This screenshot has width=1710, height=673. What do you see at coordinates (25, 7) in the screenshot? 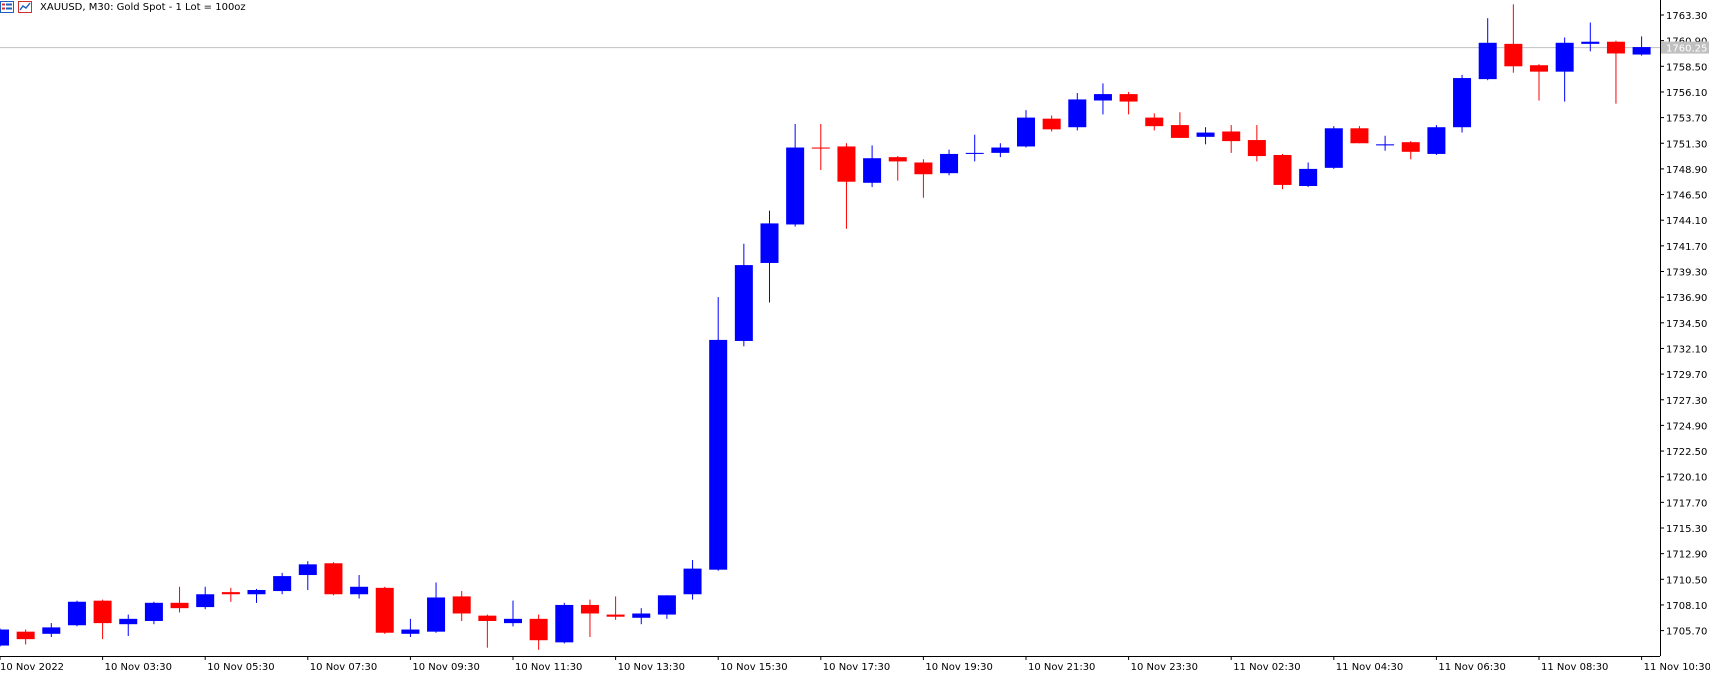
I see `chart-window-icon` at bounding box center [25, 7].